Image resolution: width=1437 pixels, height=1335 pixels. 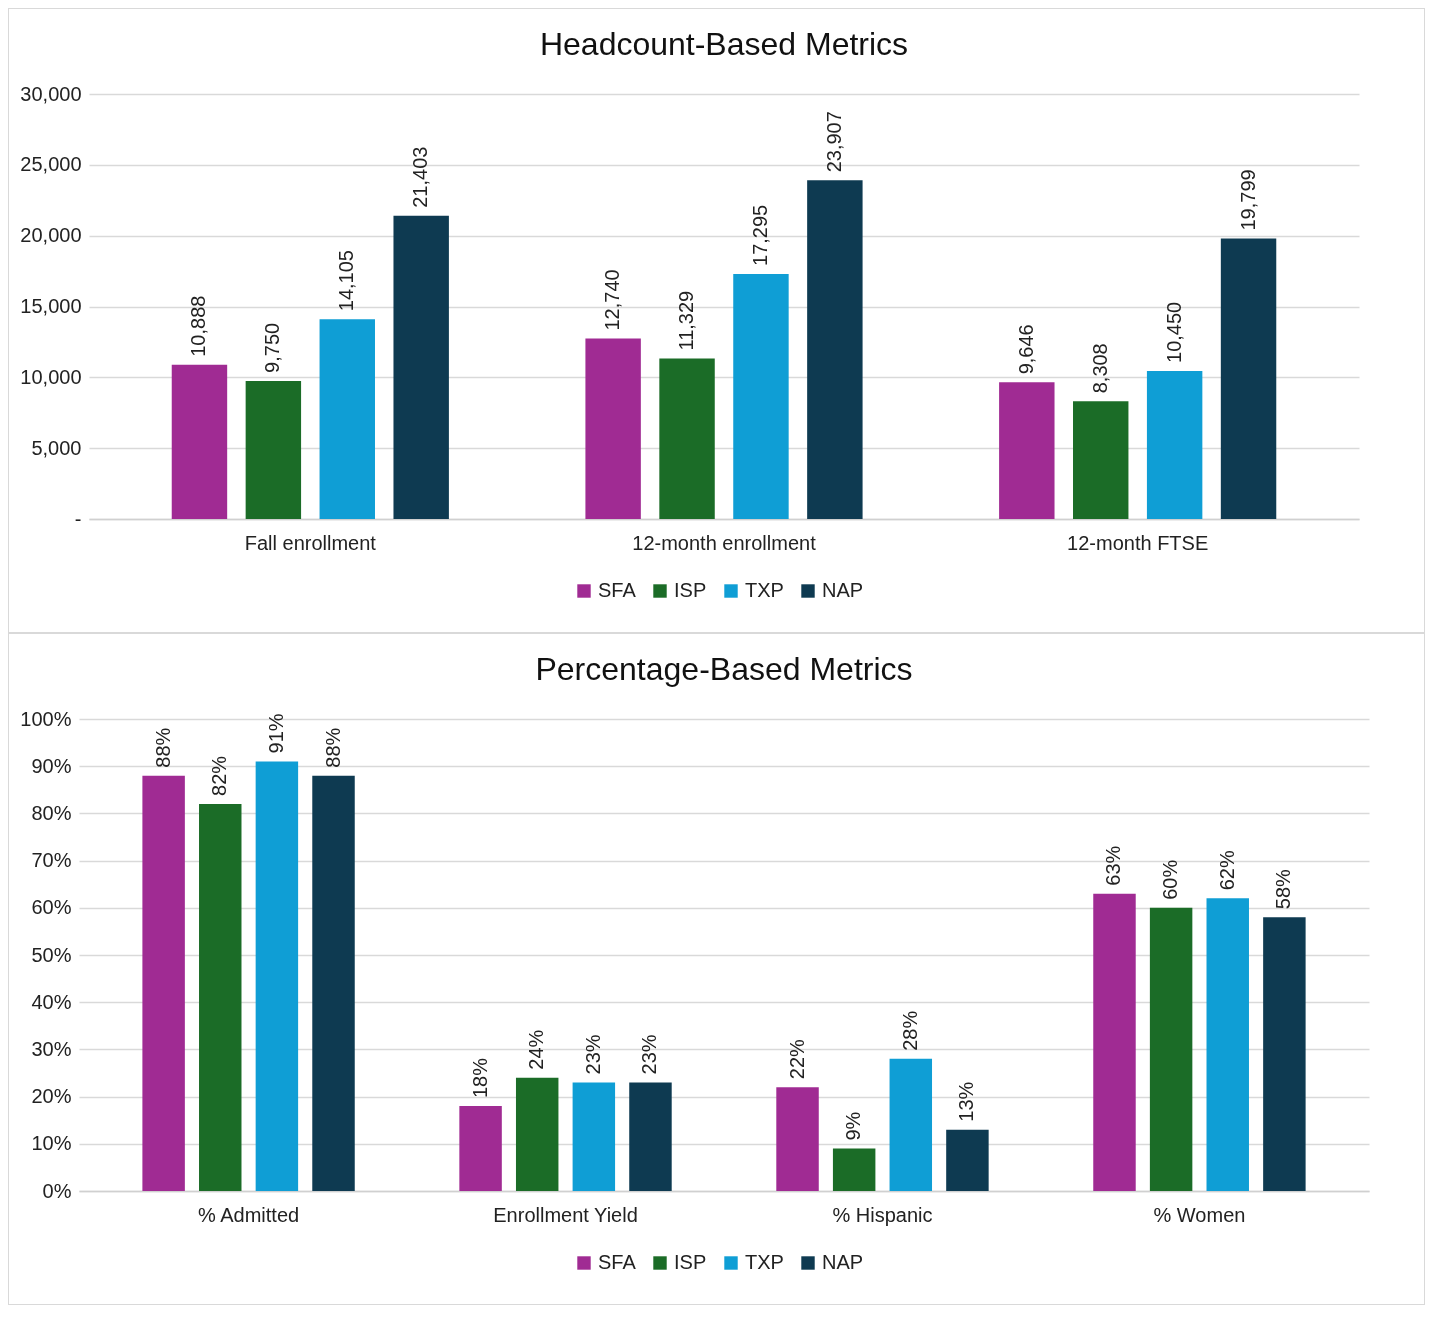 I want to click on x-tick-label: % Women, so click(x=1199, y=1214).